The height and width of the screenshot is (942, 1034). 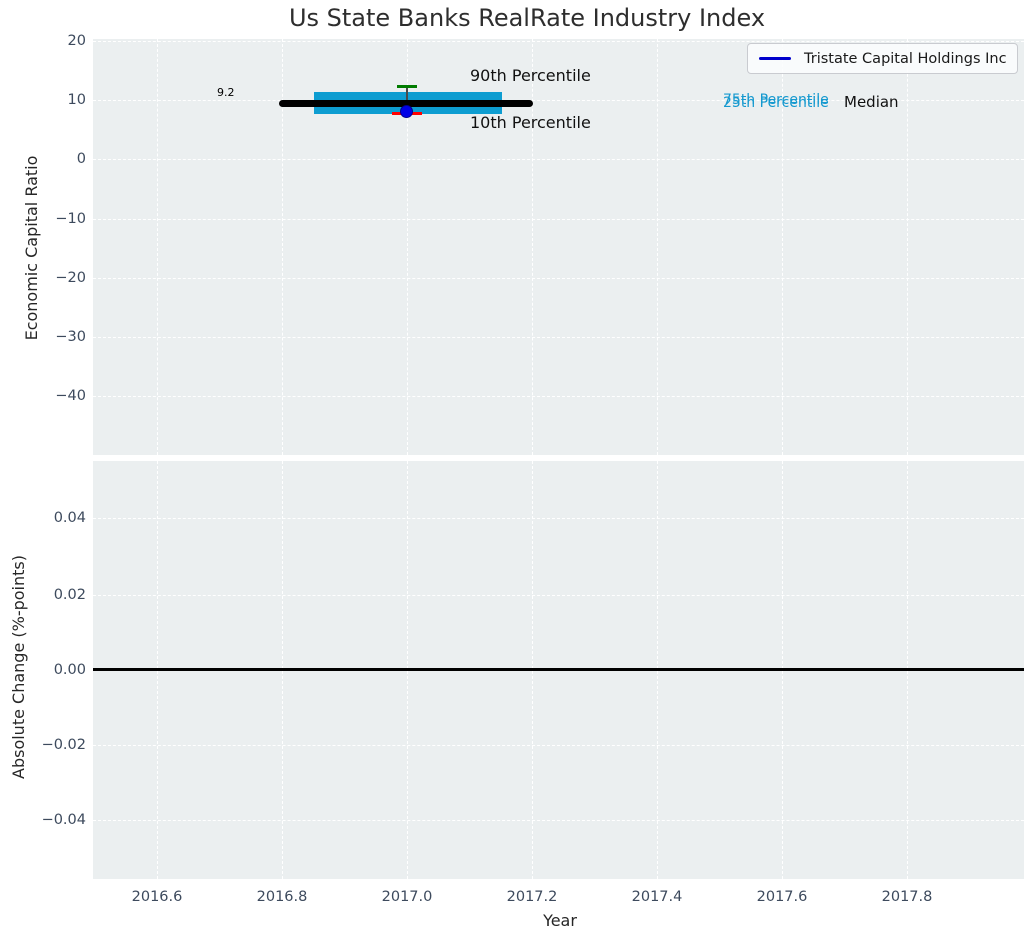 What do you see at coordinates (70, 396) in the screenshot?
I see `y-tick-label: −40` at bounding box center [70, 396].